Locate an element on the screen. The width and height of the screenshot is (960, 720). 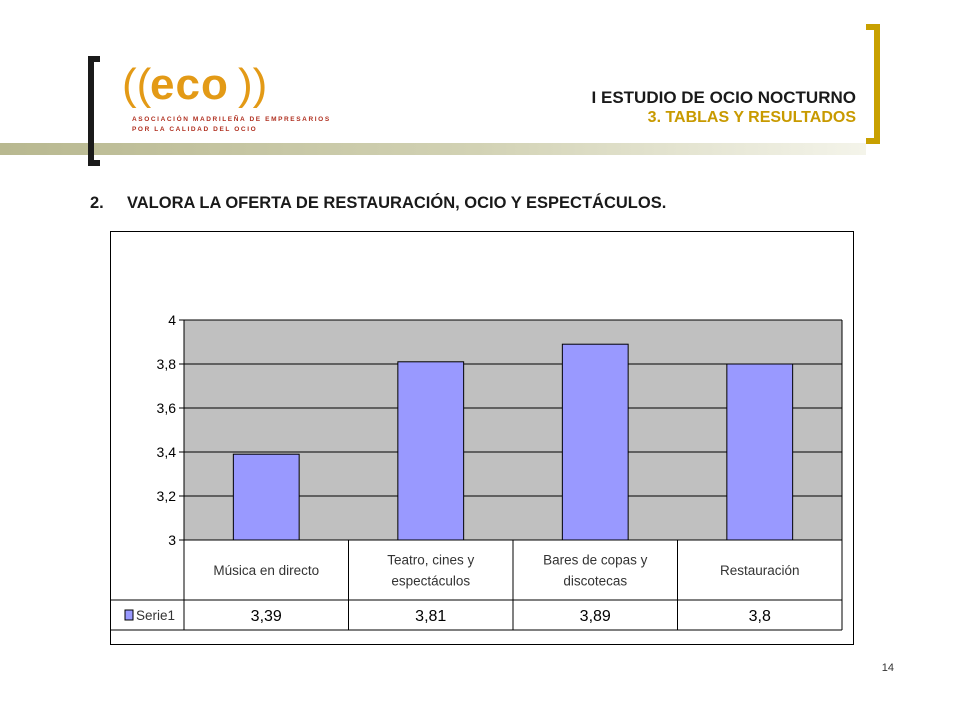
presentation-title: I ESTUDIO DE OCIO NOCTURNO is located at coordinates (723, 97).